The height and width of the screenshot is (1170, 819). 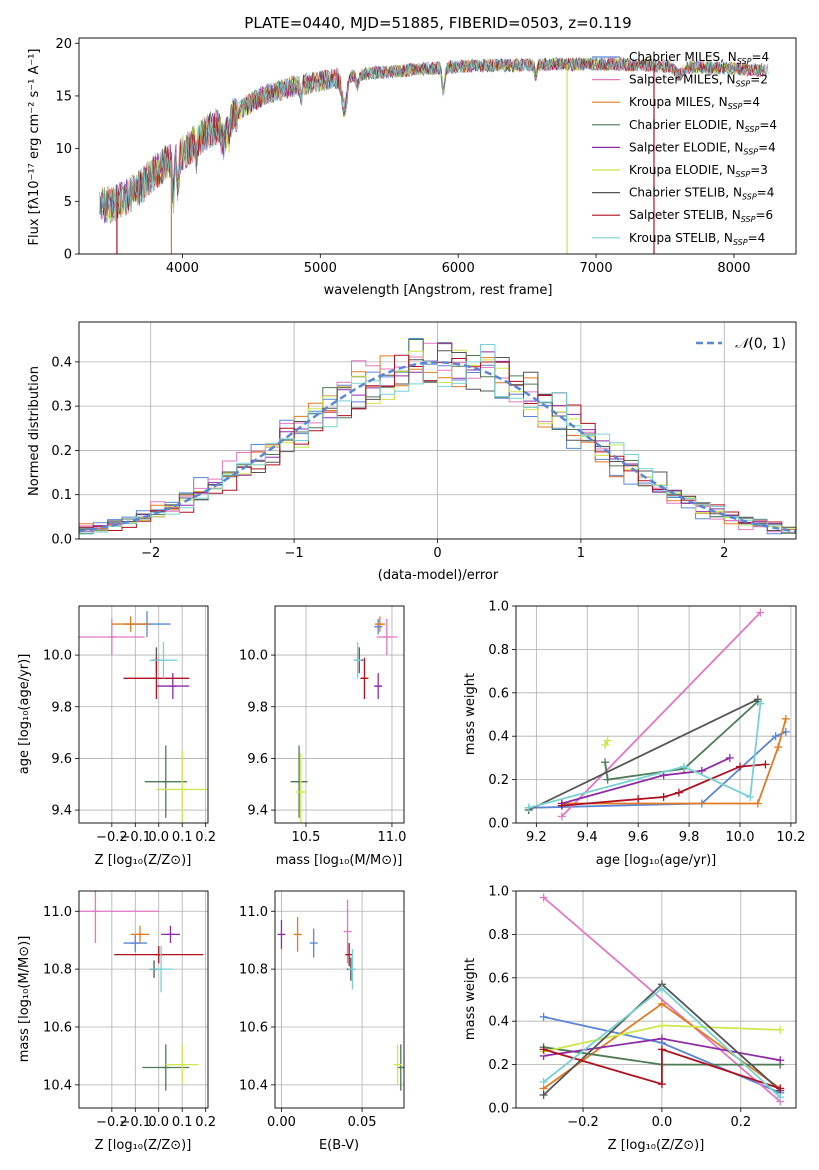 I want to click on x-tick-label: 2, so click(x=724, y=553).